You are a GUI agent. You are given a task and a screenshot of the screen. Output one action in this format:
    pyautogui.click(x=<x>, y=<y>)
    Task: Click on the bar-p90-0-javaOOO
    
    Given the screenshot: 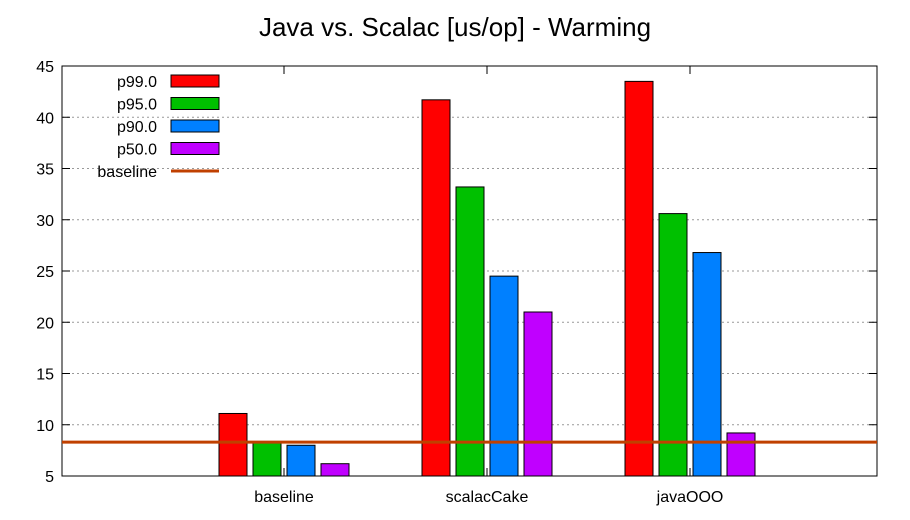 What is the action you would take?
    pyautogui.click(x=707, y=364)
    